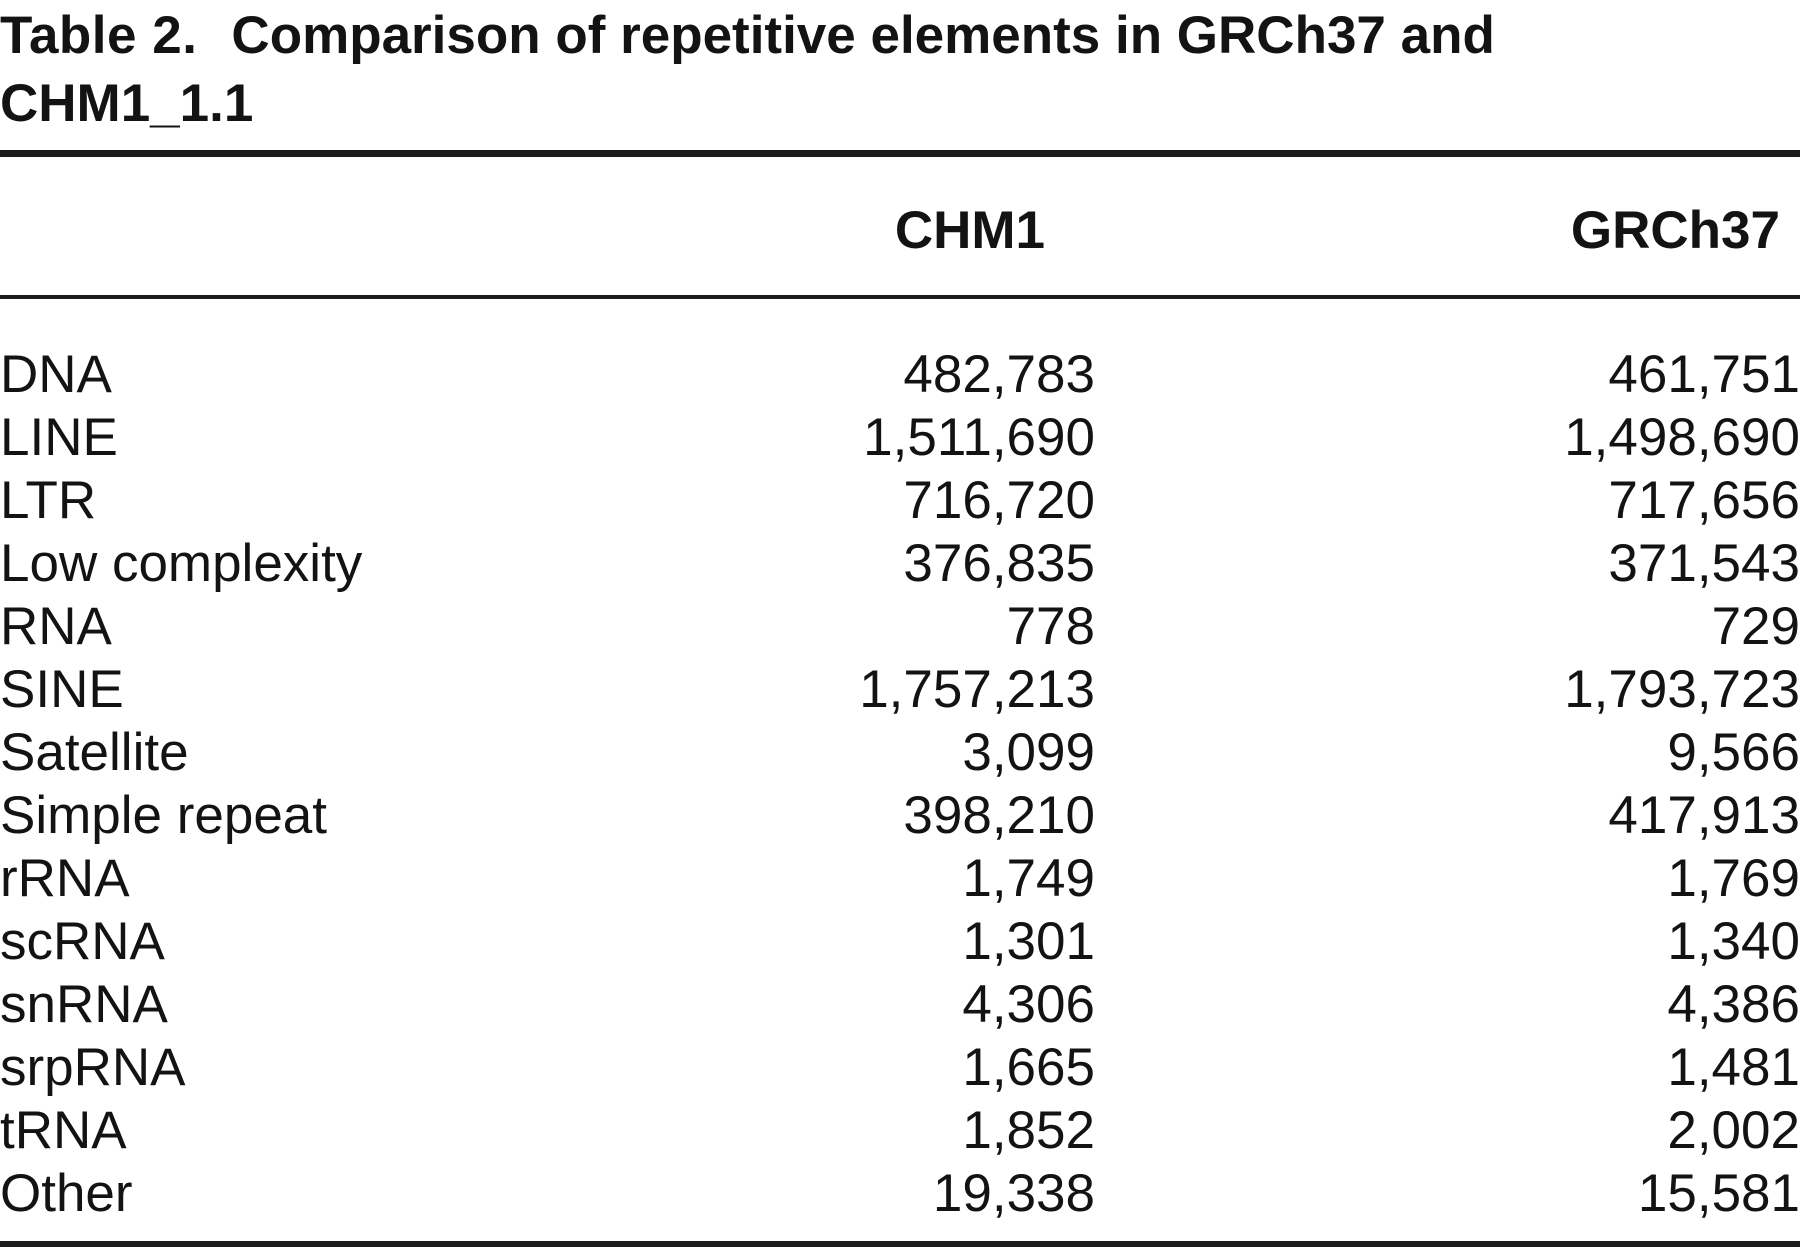  I want to click on grch37-value: 1,340, so click(1733, 941).